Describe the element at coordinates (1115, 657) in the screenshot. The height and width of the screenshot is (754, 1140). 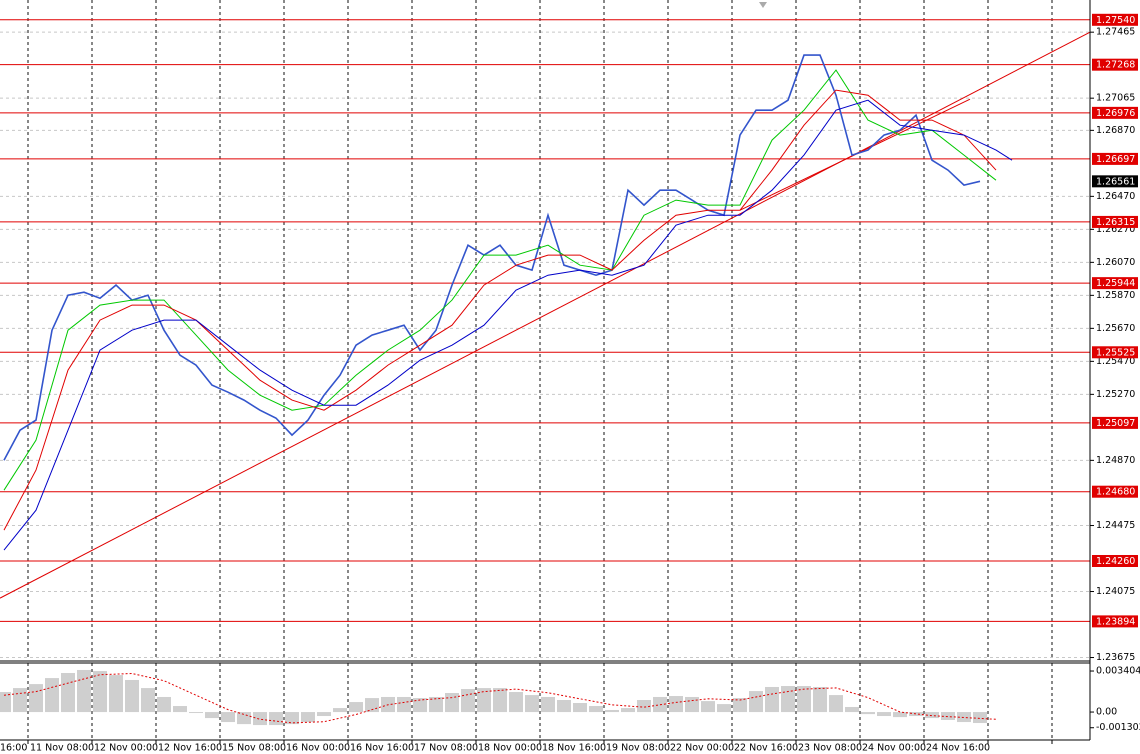
I see `y-tick-label: 1.23675` at that location.